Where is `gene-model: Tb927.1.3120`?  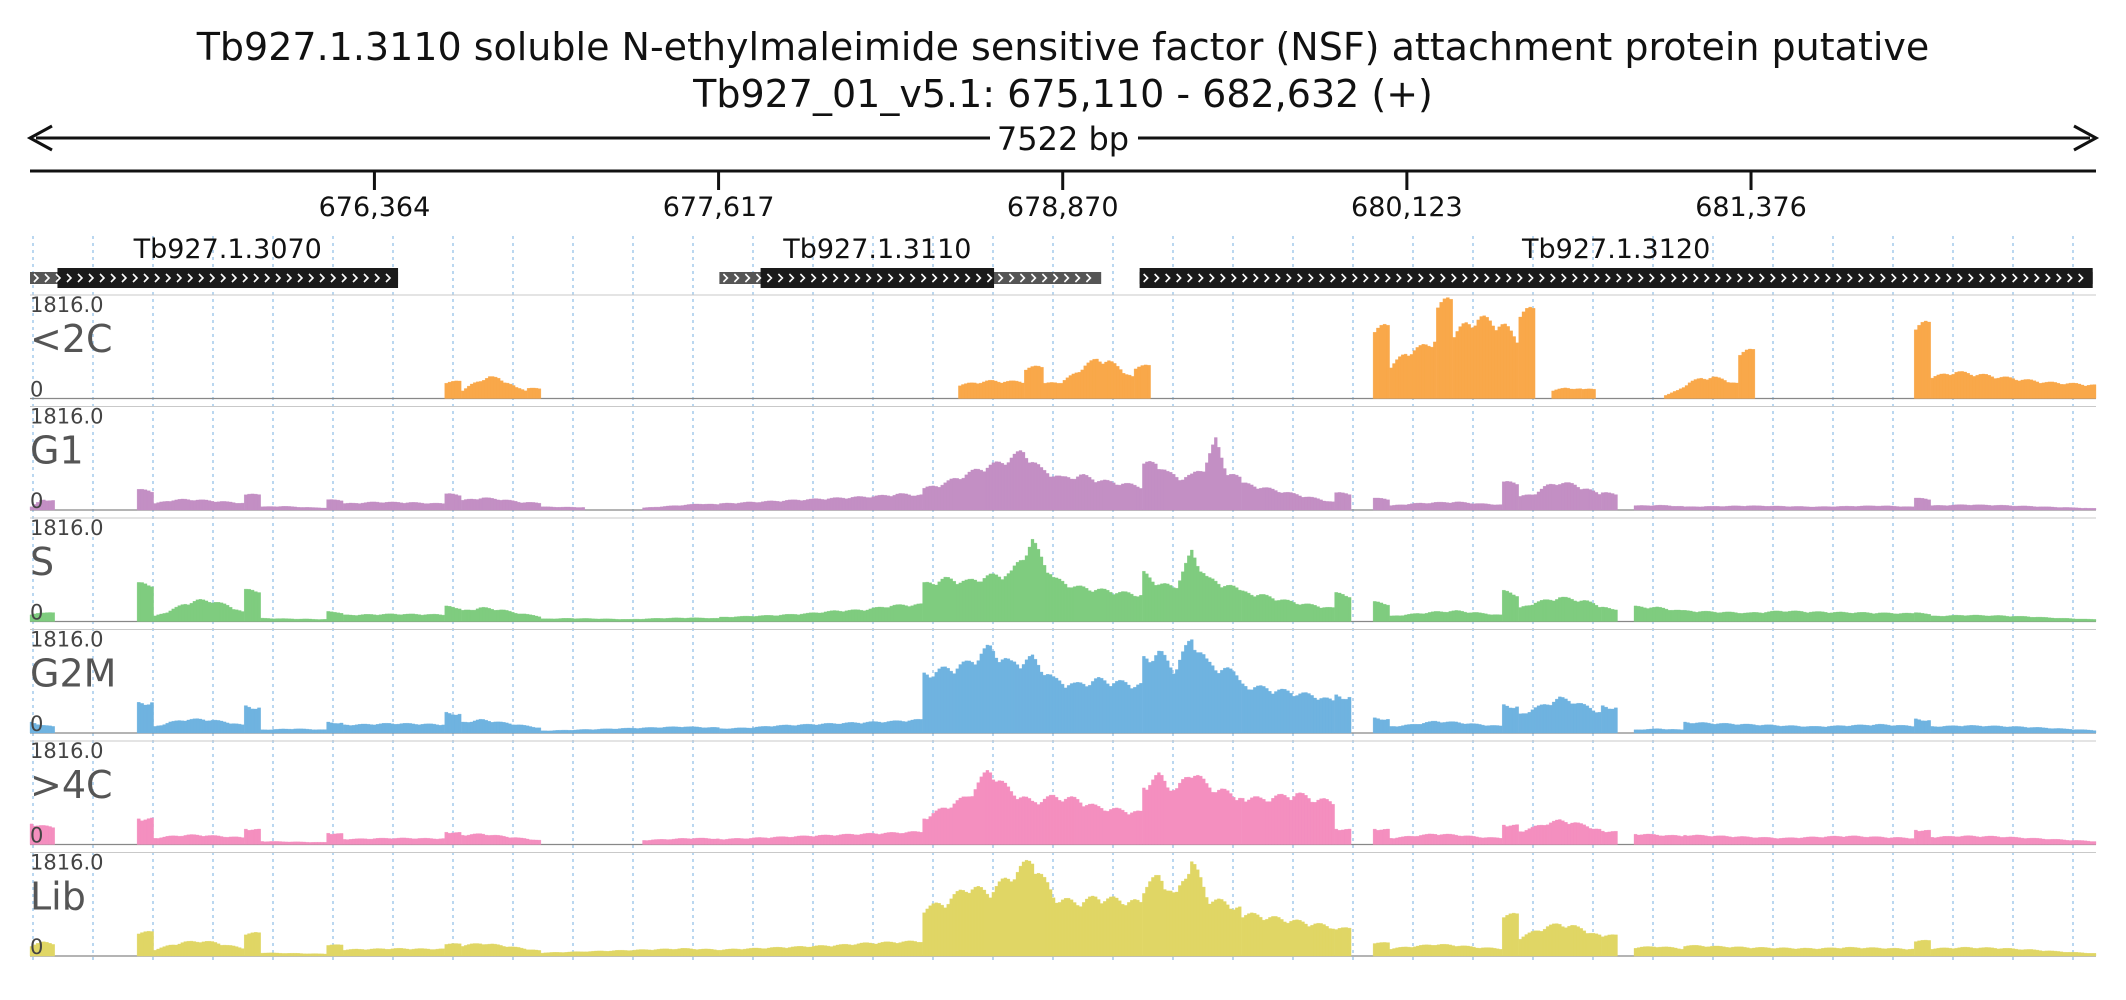 gene-model: Tb927.1.3120 is located at coordinates (1616, 261).